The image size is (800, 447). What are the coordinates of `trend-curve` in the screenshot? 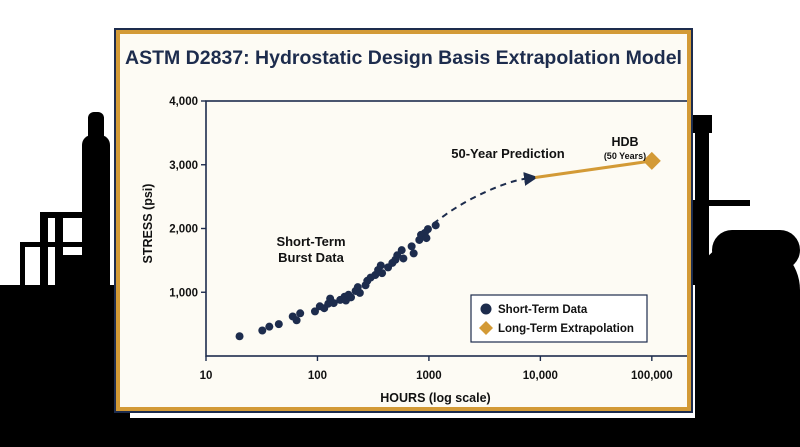 It's located at (485, 198).